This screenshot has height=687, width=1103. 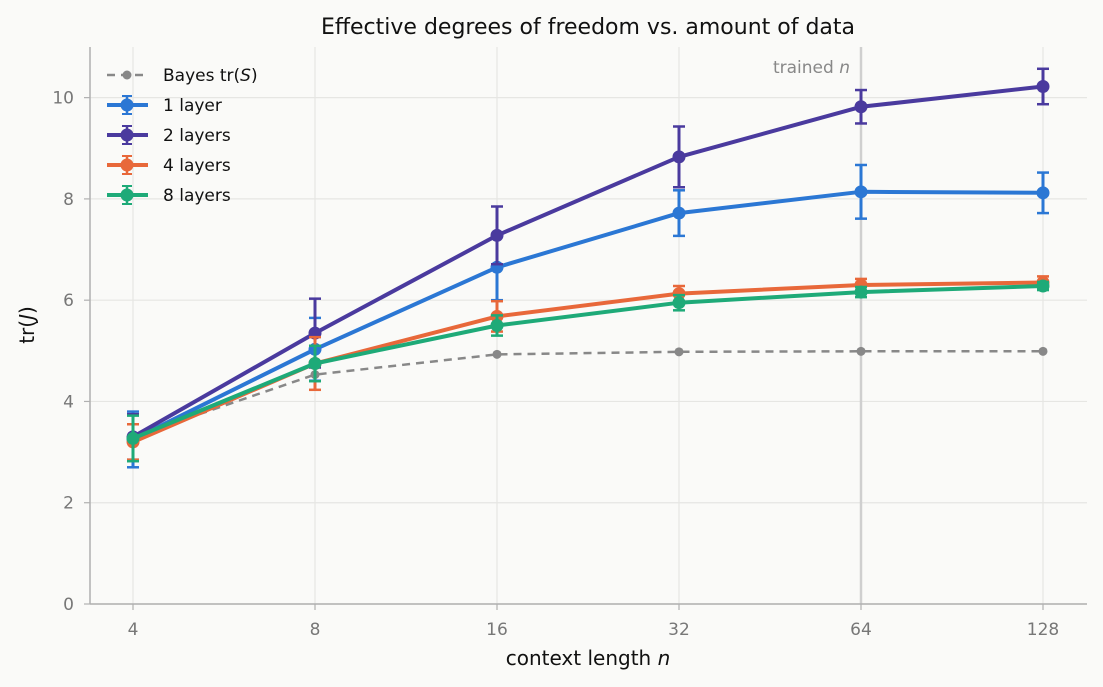 What do you see at coordinates (192, 106) in the screenshot?
I see `legend-label: 1 layer` at bounding box center [192, 106].